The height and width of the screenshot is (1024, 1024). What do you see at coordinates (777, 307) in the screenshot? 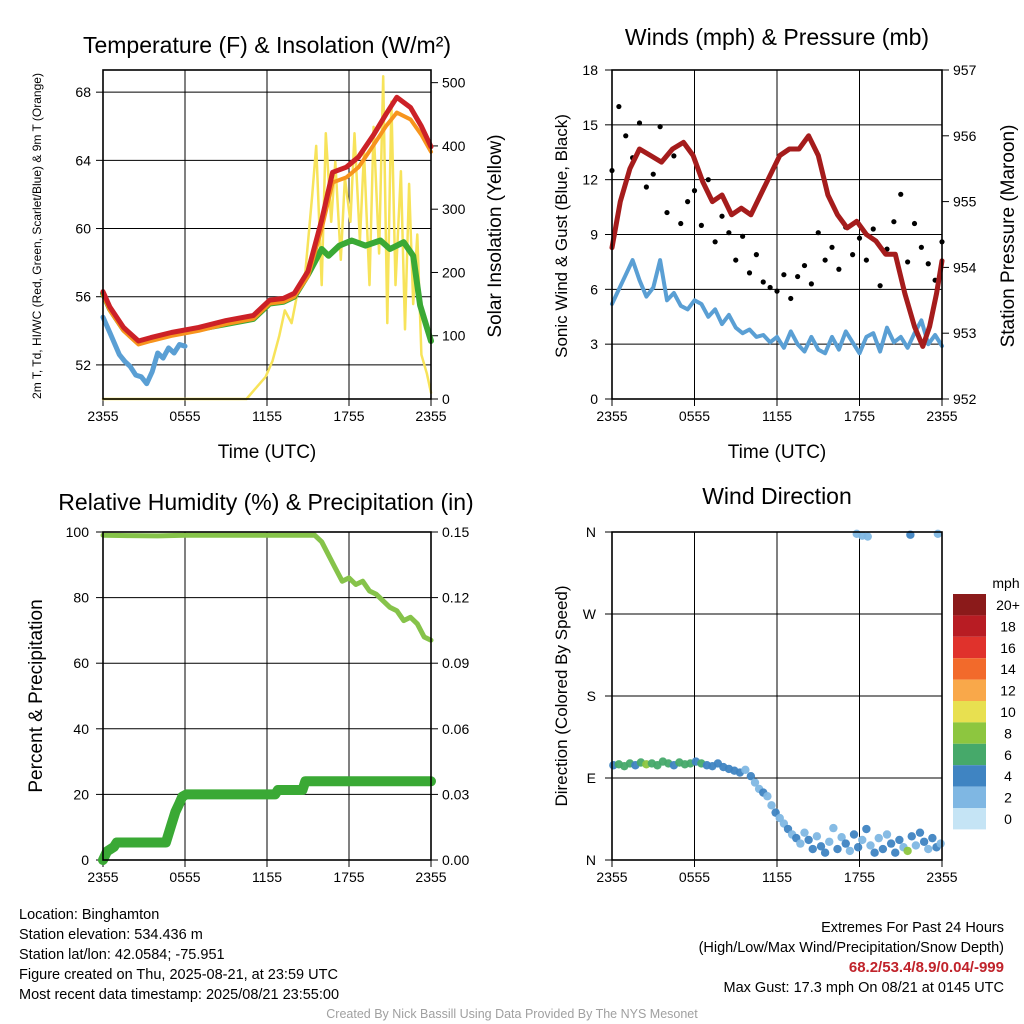
I see `wind-line` at bounding box center [777, 307].